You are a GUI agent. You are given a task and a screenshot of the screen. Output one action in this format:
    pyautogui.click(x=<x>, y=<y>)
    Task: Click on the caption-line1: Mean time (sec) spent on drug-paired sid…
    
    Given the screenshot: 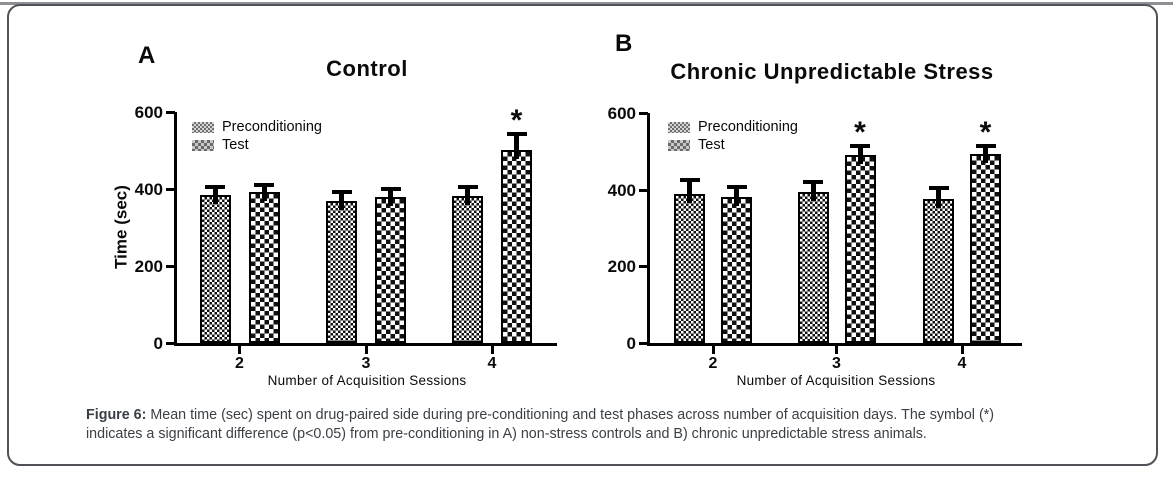 What is the action you would take?
    pyautogui.click(x=570, y=415)
    